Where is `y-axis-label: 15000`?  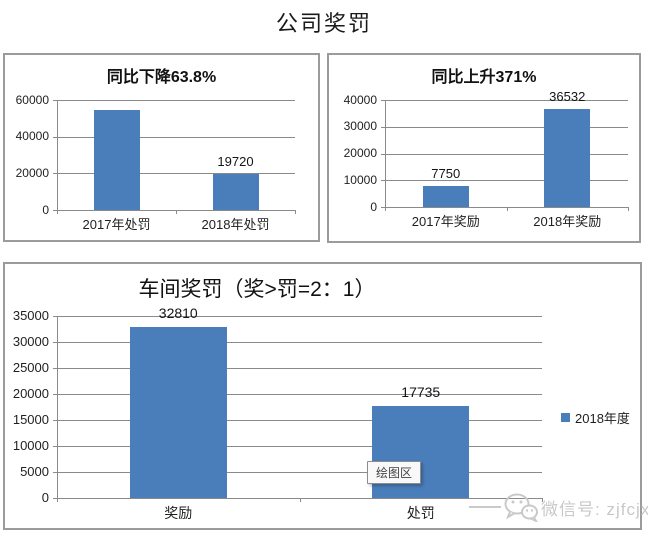 y-axis-label: 15000 is located at coordinates (30, 419).